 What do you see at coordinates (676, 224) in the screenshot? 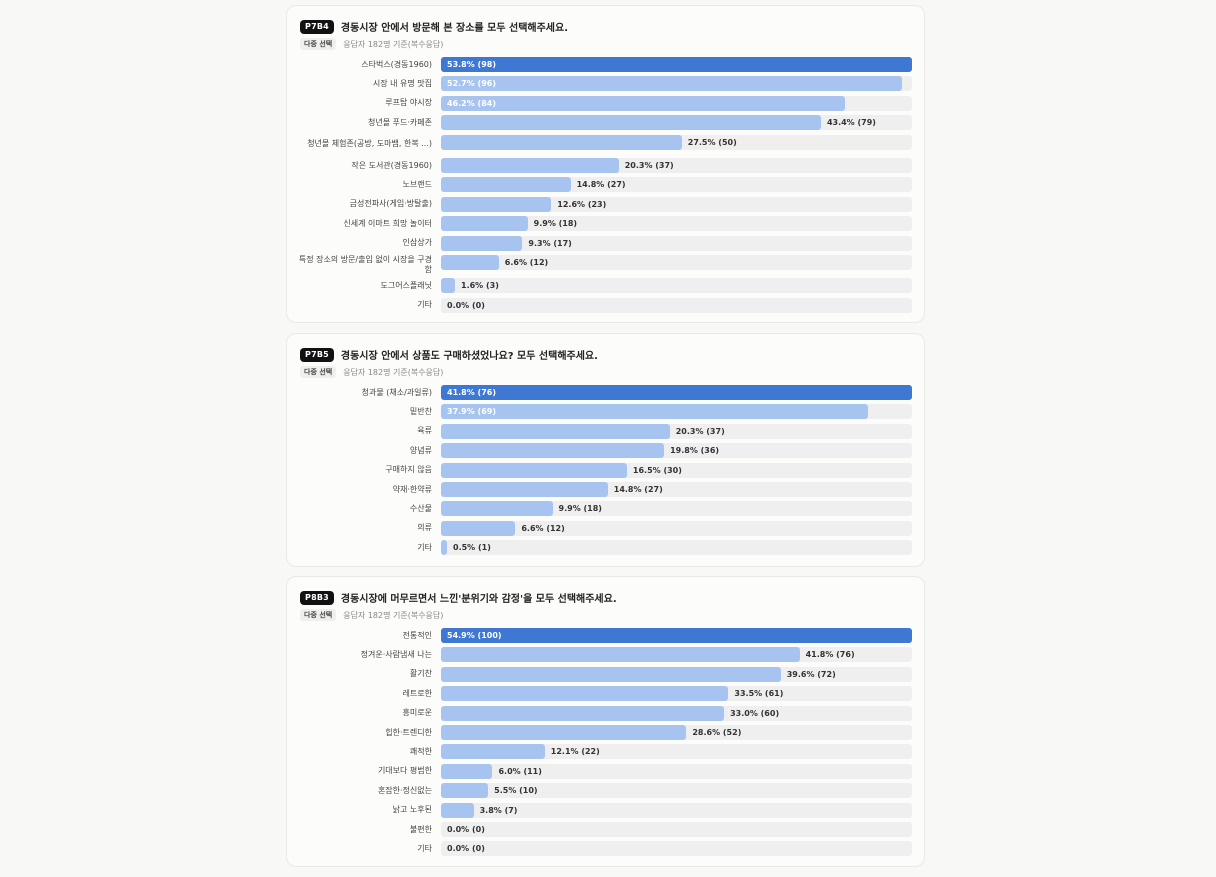
I see `bar-track: 9.9% (18)` at bounding box center [676, 224].